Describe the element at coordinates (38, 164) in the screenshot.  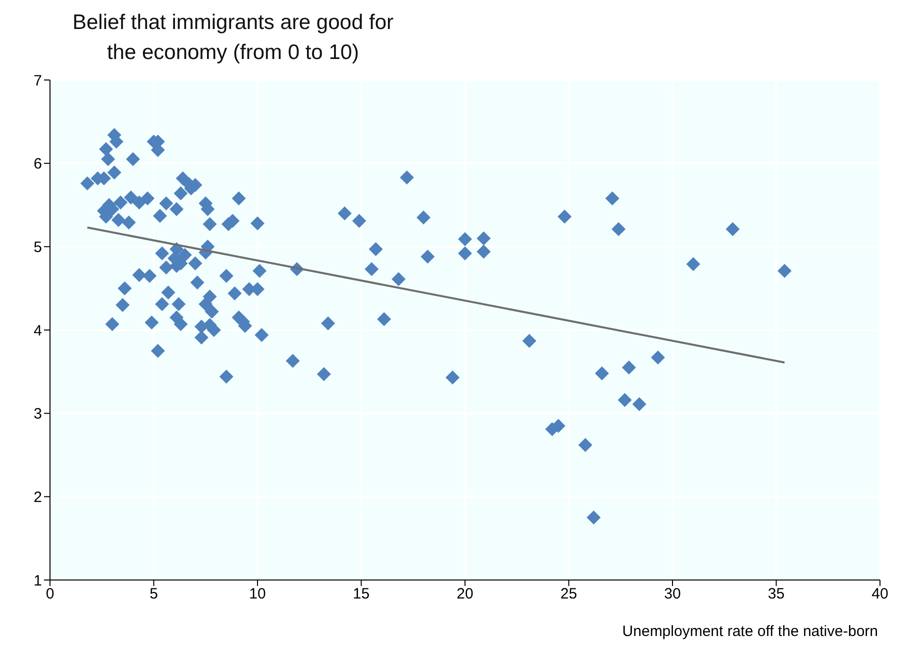
I see `y-tick-label: 6` at that location.